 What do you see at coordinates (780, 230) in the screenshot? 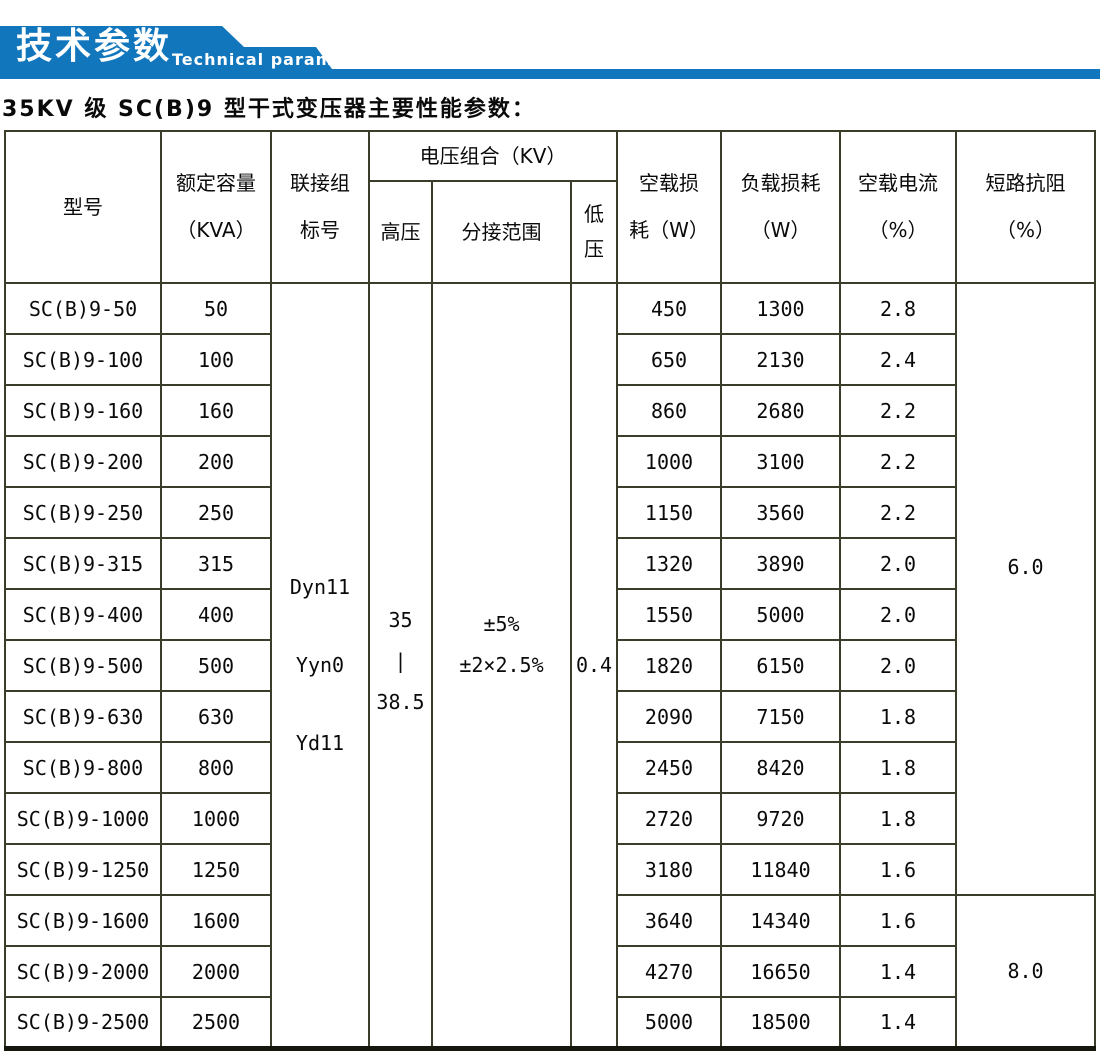
I see `header-load-loss-line2: （W）` at bounding box center [780, 230].